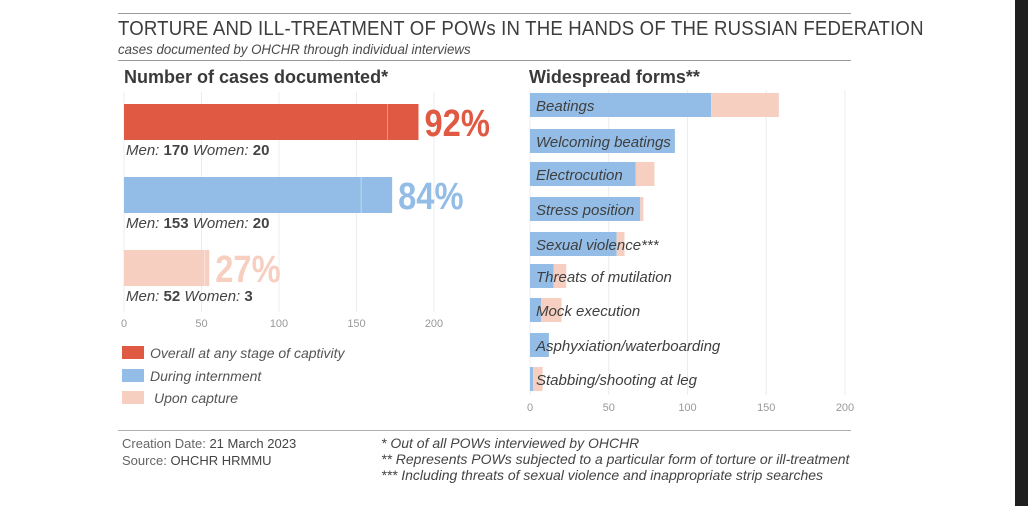 This screenshot has height=506, width=1028. What do you see at coordinates (484, 13) in the screenshot?
I see `top-rule` at bounding box center [484, 13].